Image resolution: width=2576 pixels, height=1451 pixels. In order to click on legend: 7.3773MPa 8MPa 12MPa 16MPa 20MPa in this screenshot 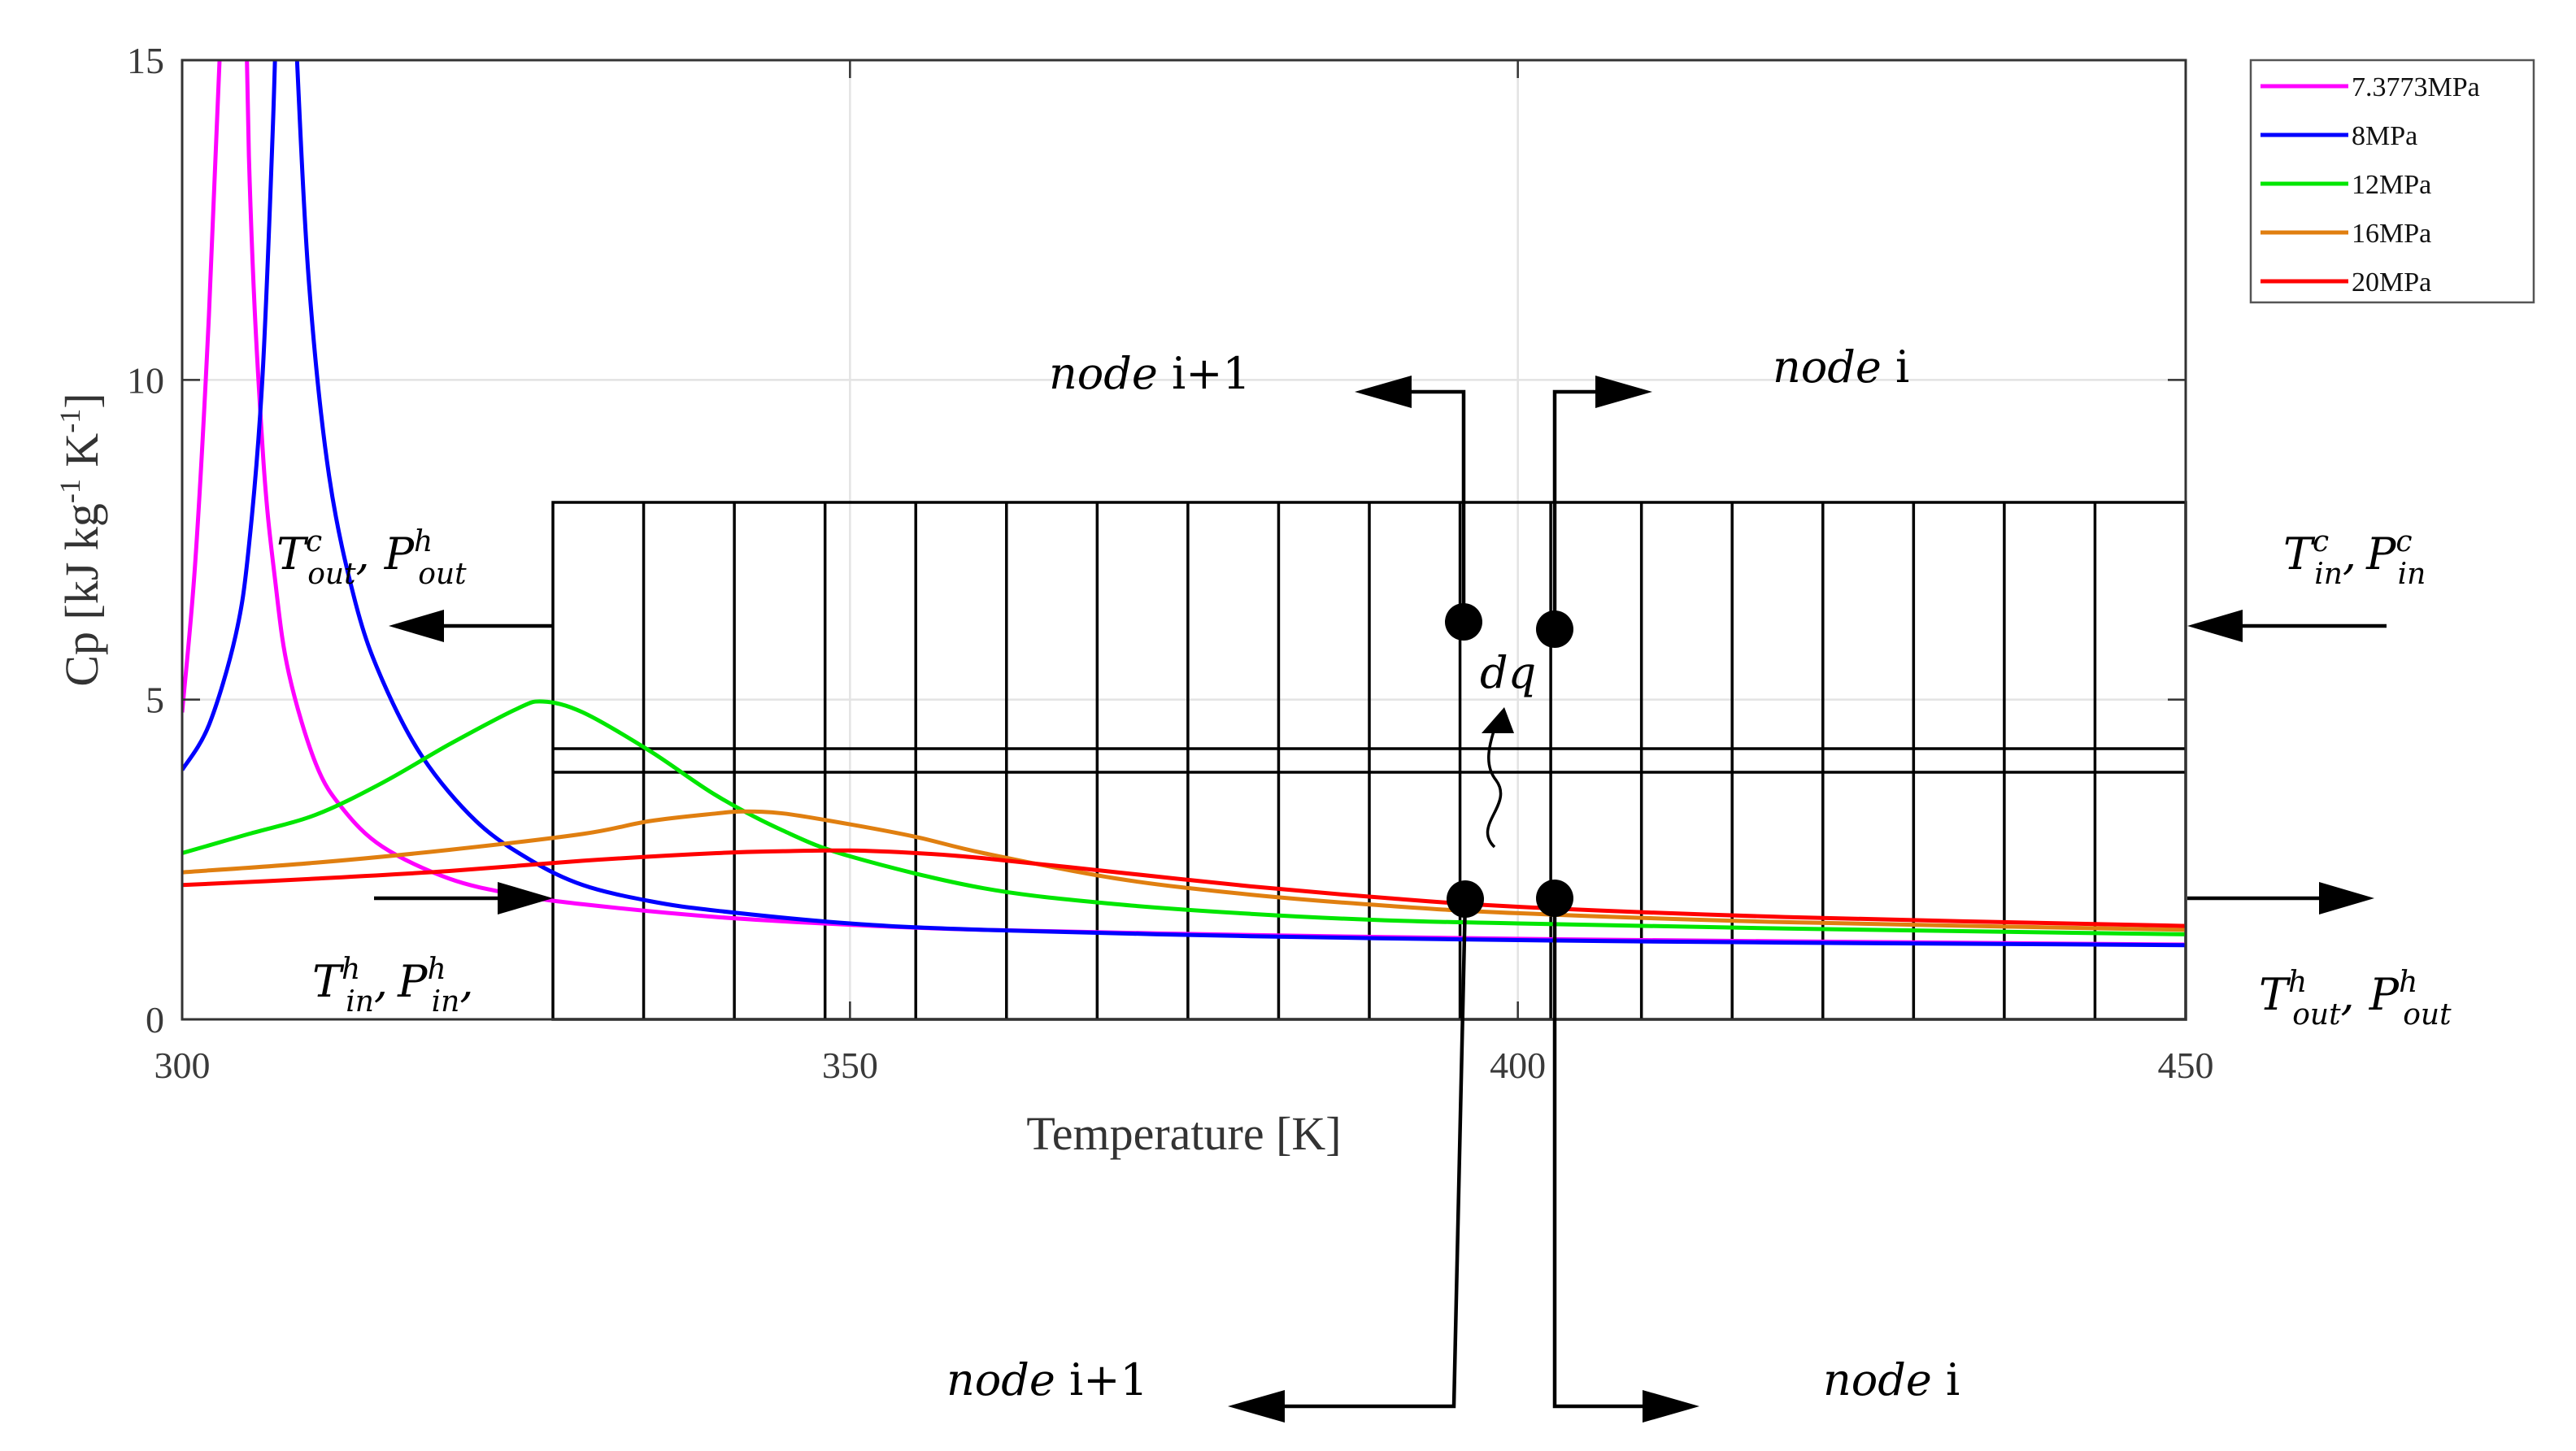, I will do `click(2392, 181)`.